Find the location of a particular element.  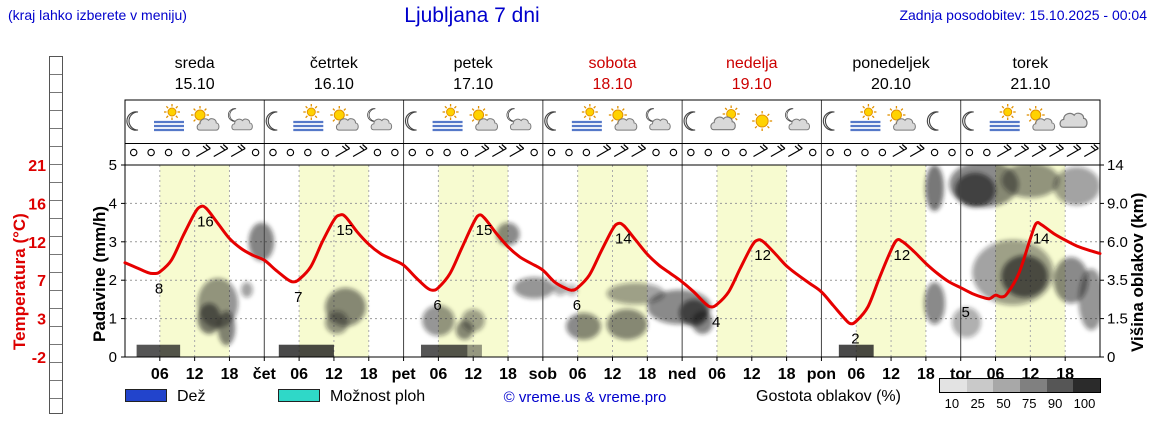

temp-extreme-label: 6 is located at coordinates (437, 305).